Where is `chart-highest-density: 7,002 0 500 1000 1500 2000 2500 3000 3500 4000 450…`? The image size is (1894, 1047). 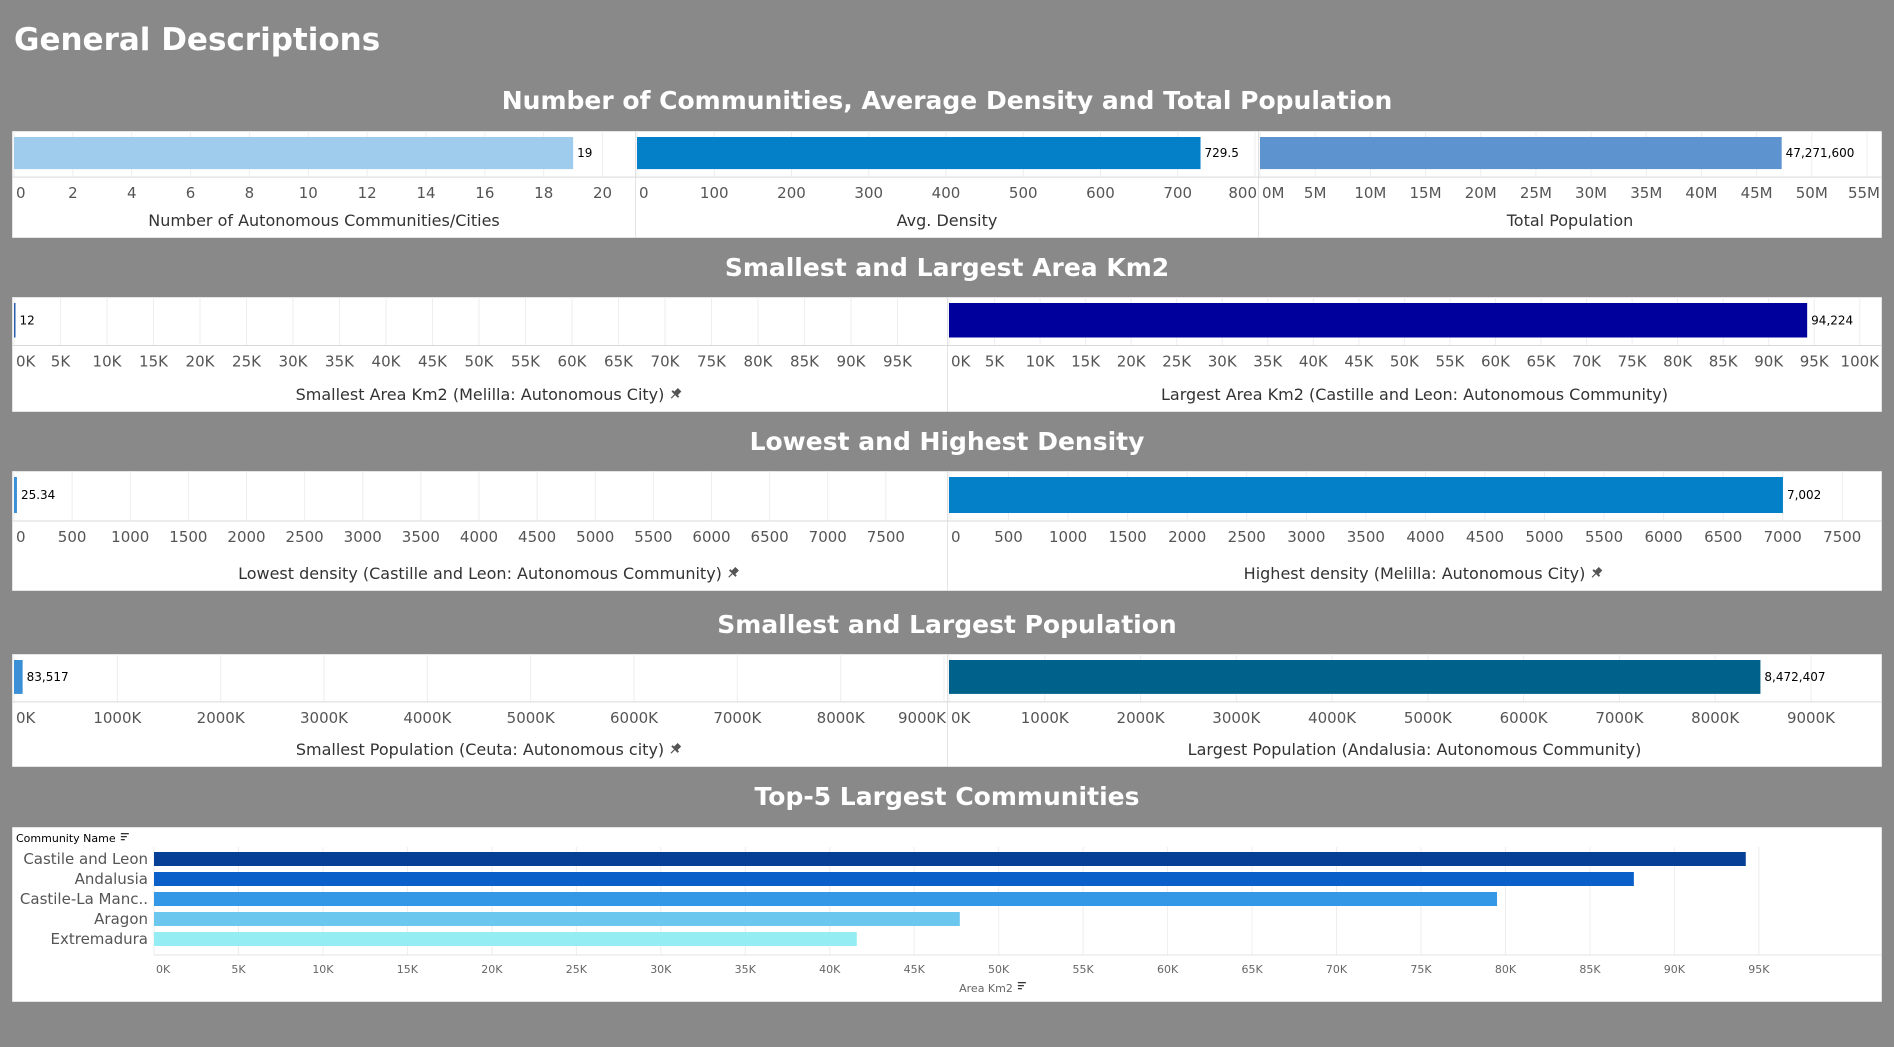 chart-highest-density: 7,002 0 500 1000 1500 2000 2500 3000 3500 4000 450… is located at coordinates (1414, 531).